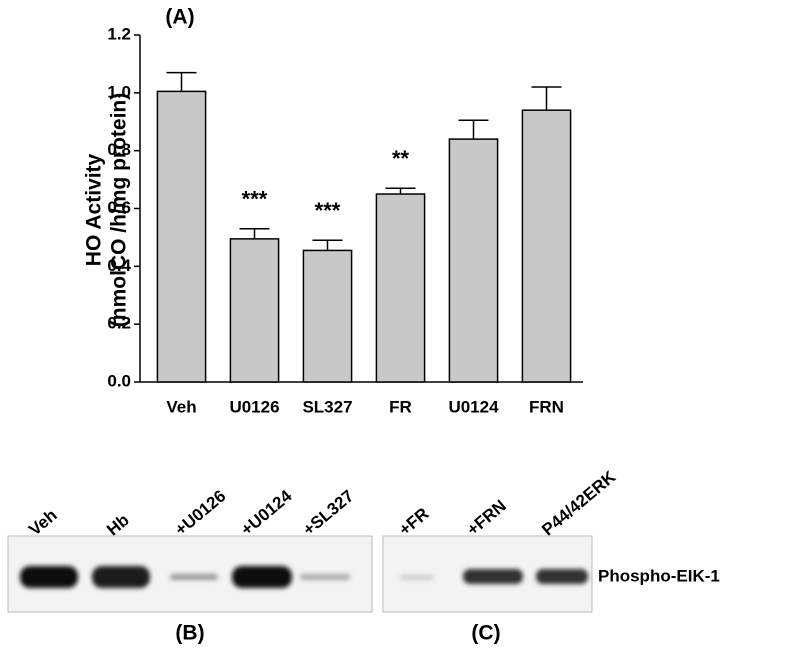 The height and width of the screenshot is (652, 800). I want to click on lane-labels: Veh Hb +U0126 +U0124 +SL327 +FR +FRN P44/42ERK, so click(322, 503).